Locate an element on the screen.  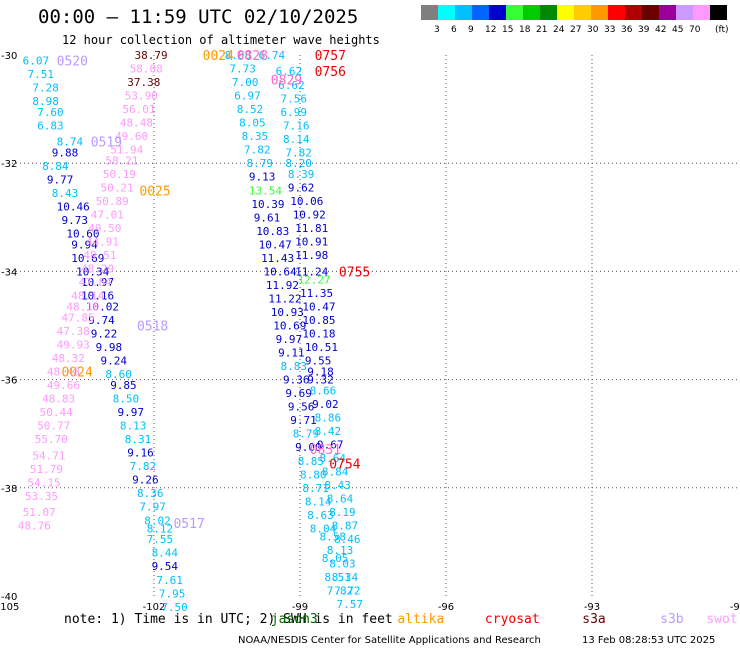
swh-value: 8.87 is located at coordinates (345, 526).